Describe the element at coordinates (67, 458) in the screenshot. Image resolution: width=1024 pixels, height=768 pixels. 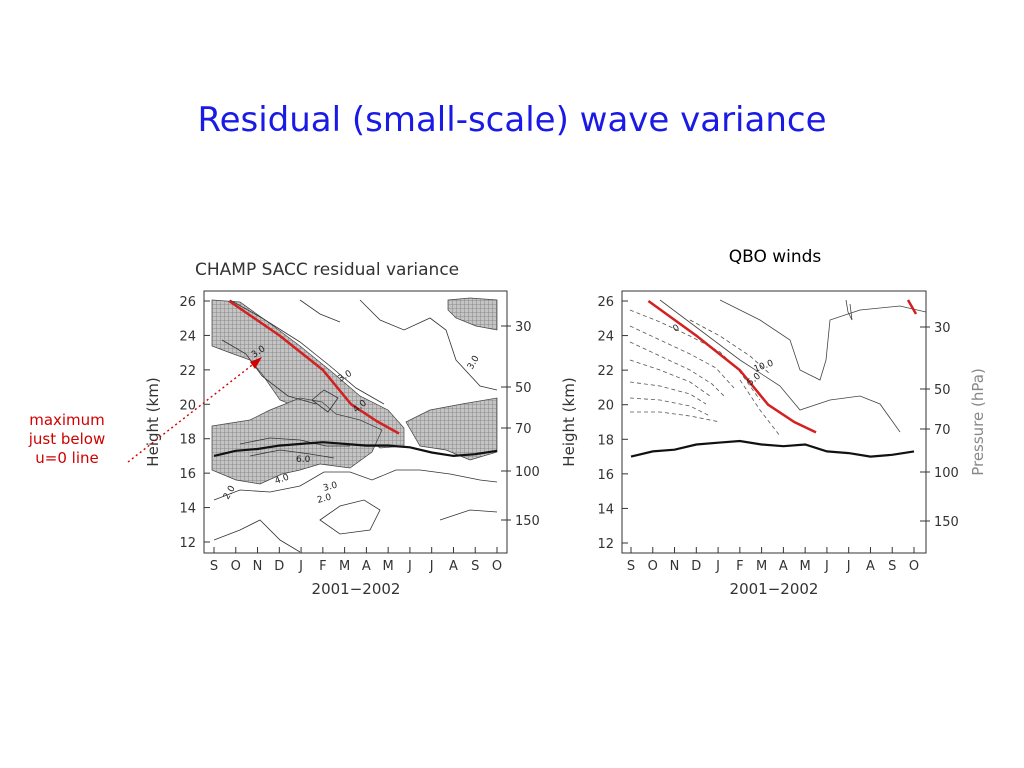
I see `annotation-line: u=0 line` at that location.